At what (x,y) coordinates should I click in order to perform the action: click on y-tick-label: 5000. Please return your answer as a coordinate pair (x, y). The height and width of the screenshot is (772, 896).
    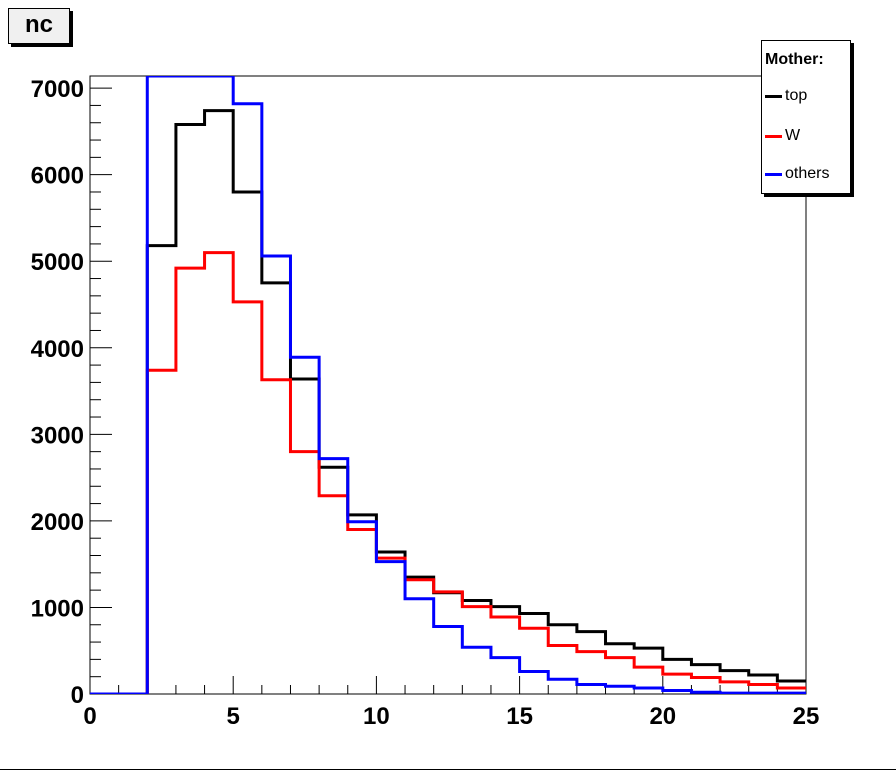
    Looking at the image, I should click on (57, 262).